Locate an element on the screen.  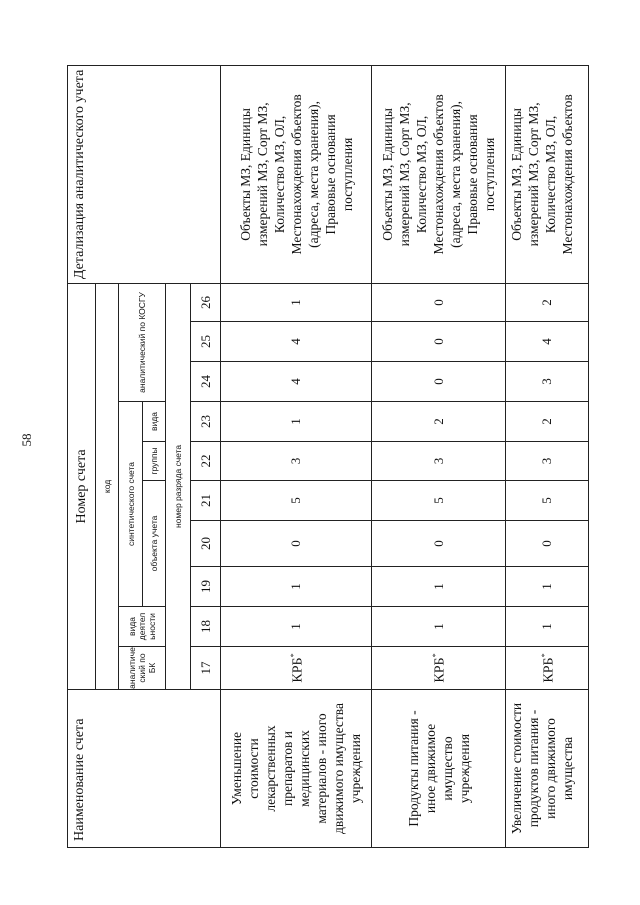
header-account-name: Наименование счета is located at coordinates (144, 768).